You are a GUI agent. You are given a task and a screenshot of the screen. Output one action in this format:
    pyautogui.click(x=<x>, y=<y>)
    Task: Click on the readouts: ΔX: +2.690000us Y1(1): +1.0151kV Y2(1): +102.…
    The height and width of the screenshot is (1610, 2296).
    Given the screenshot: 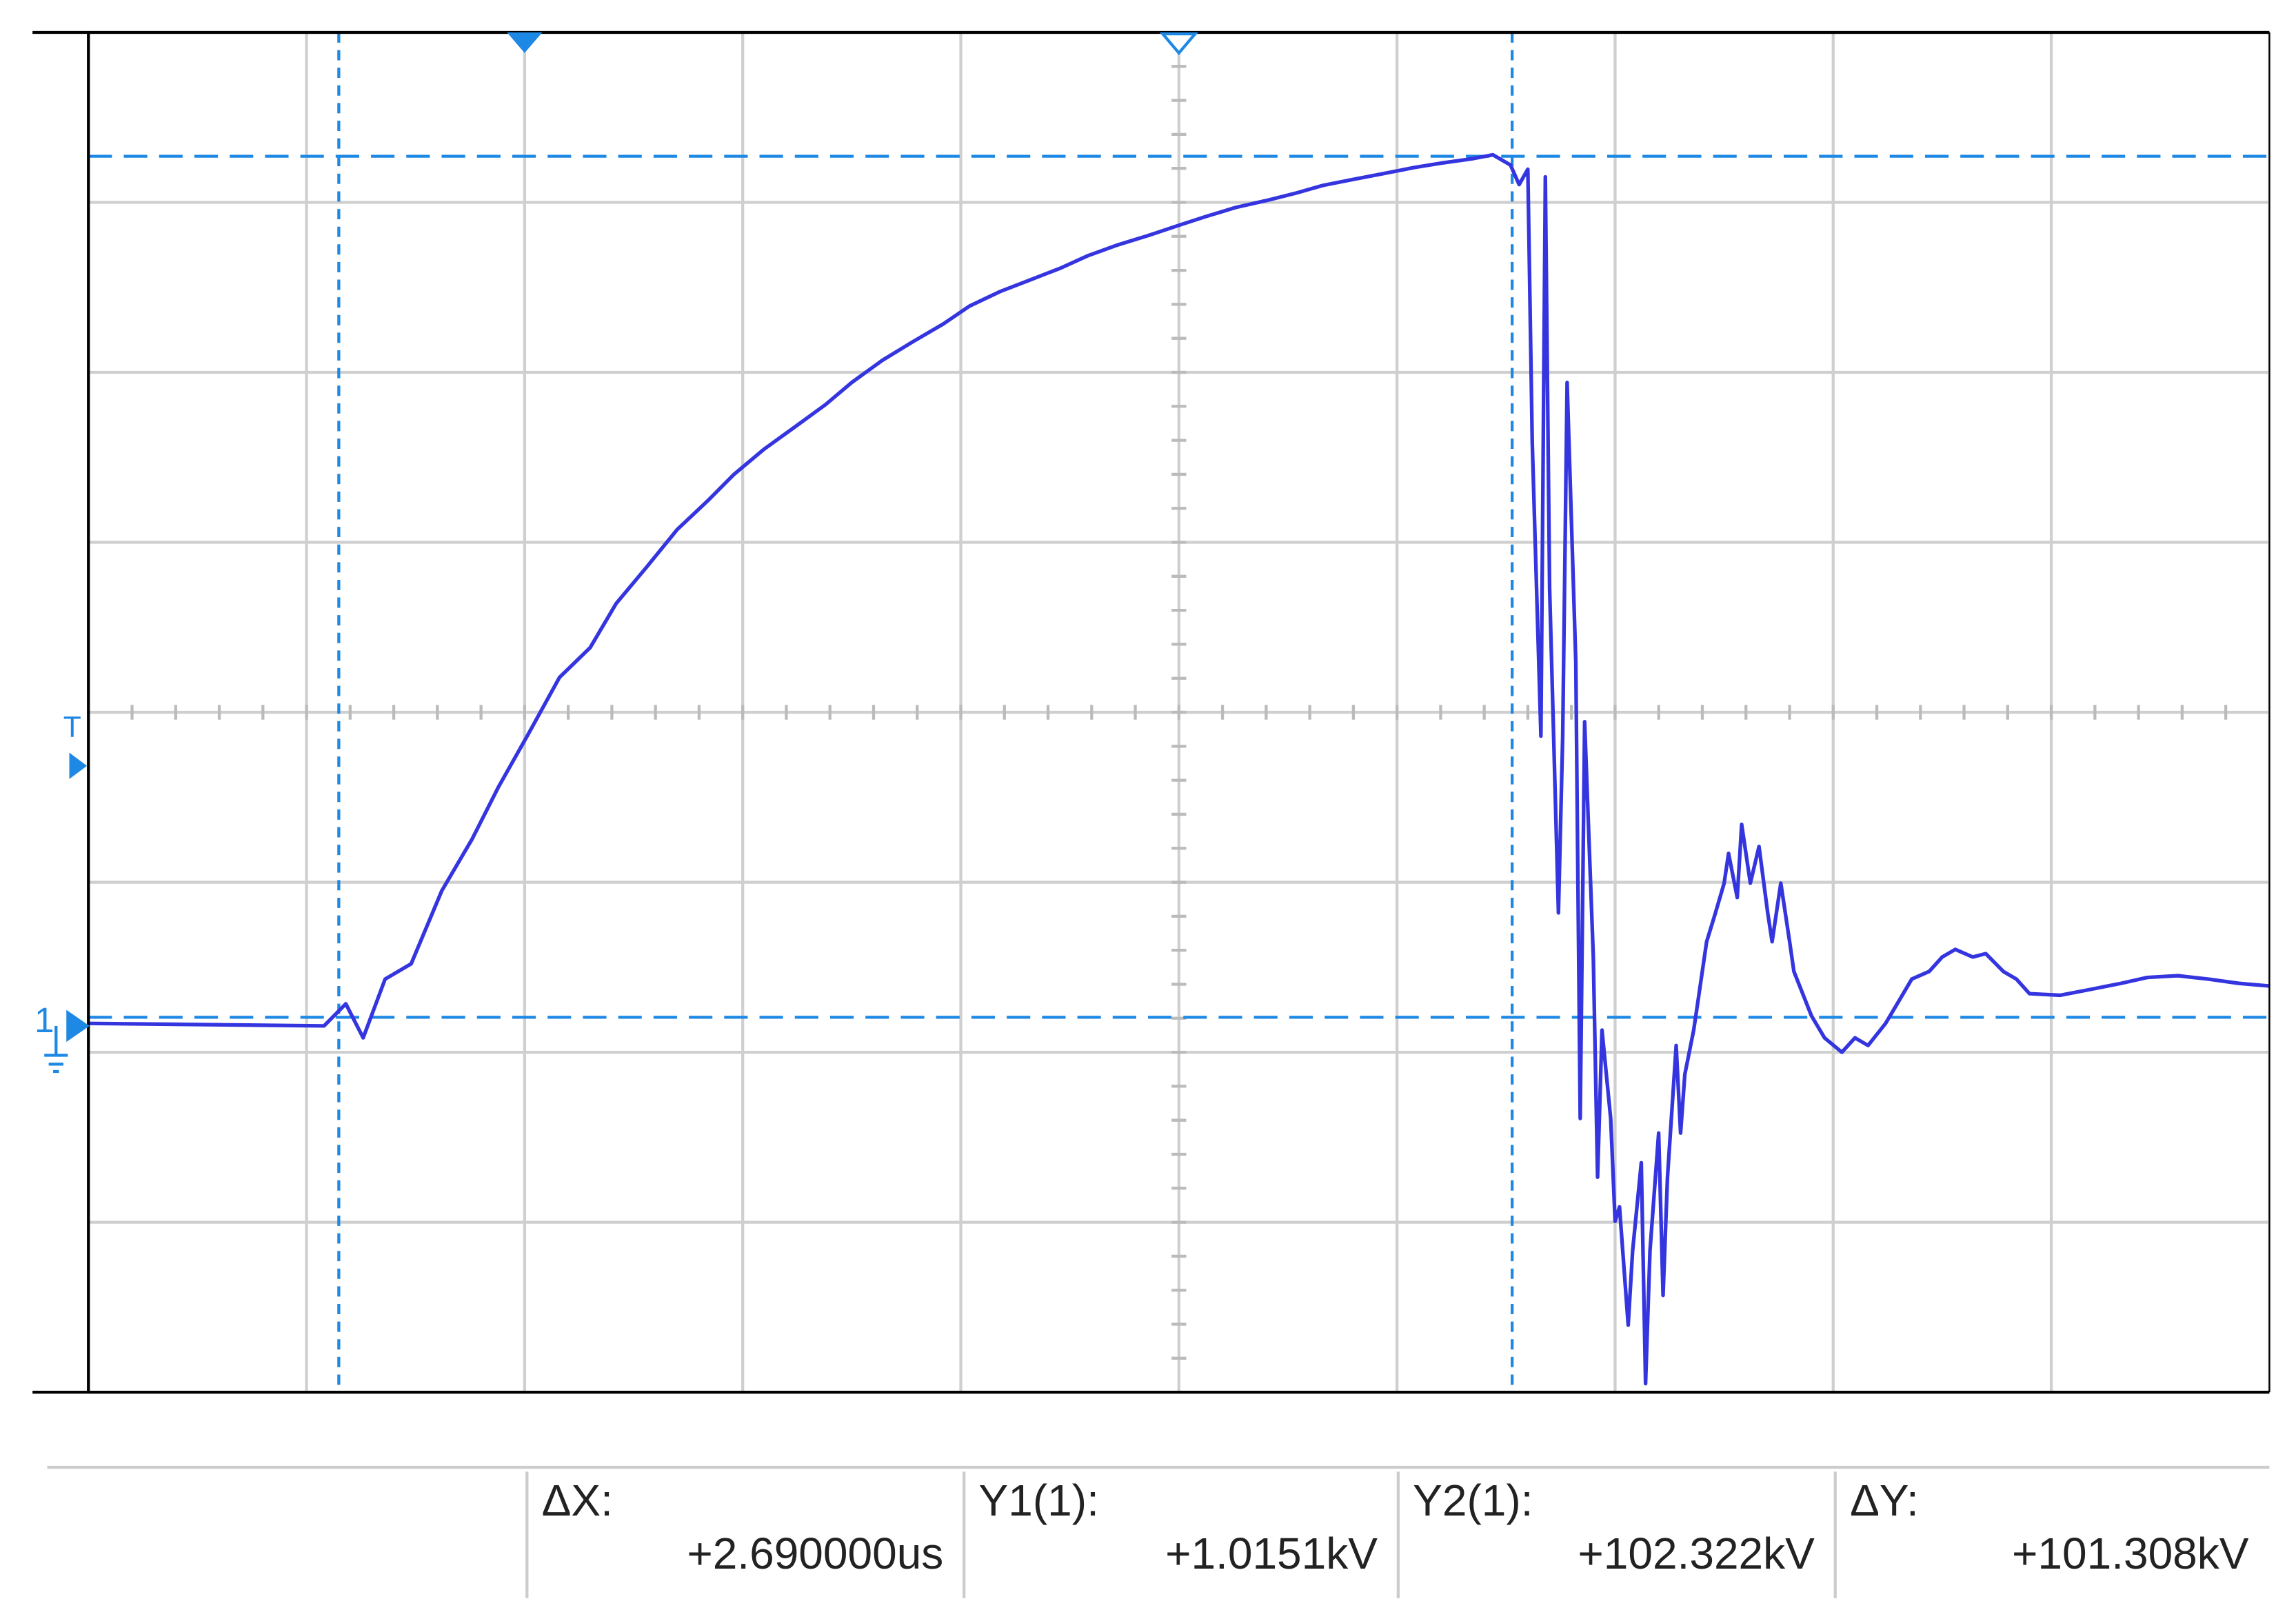 What is the action you would take?
    pyautogui.click(x=1387, y=1534)
    